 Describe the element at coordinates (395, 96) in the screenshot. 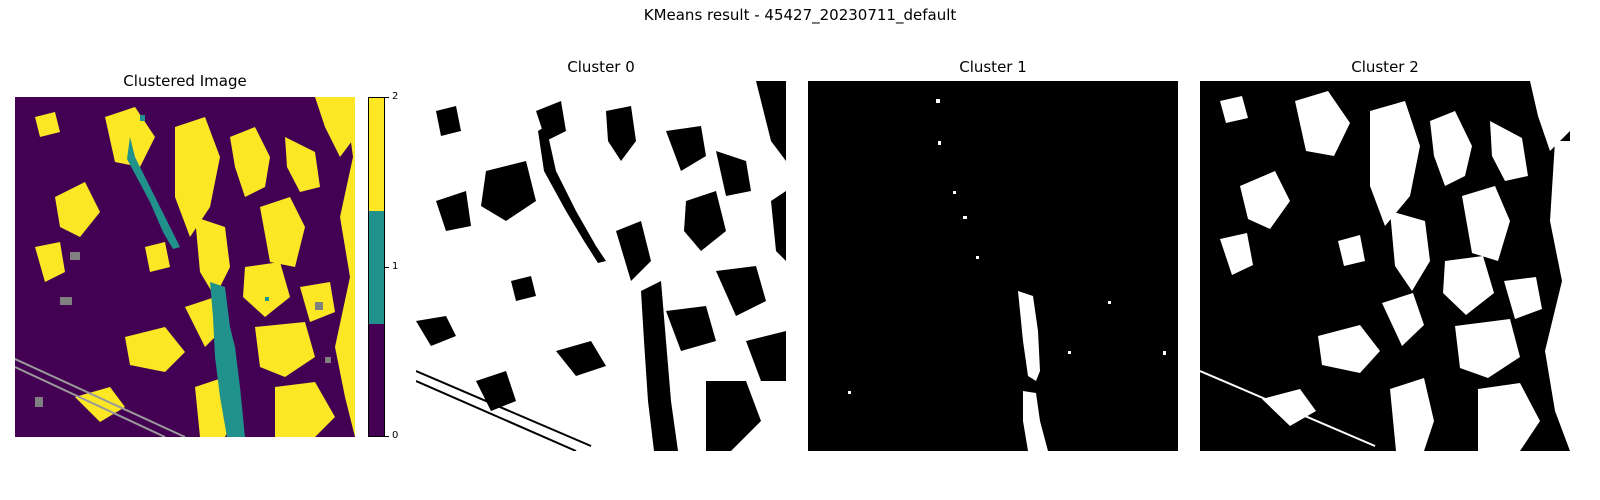

I see `colorbar-label-2: 2` at that location.